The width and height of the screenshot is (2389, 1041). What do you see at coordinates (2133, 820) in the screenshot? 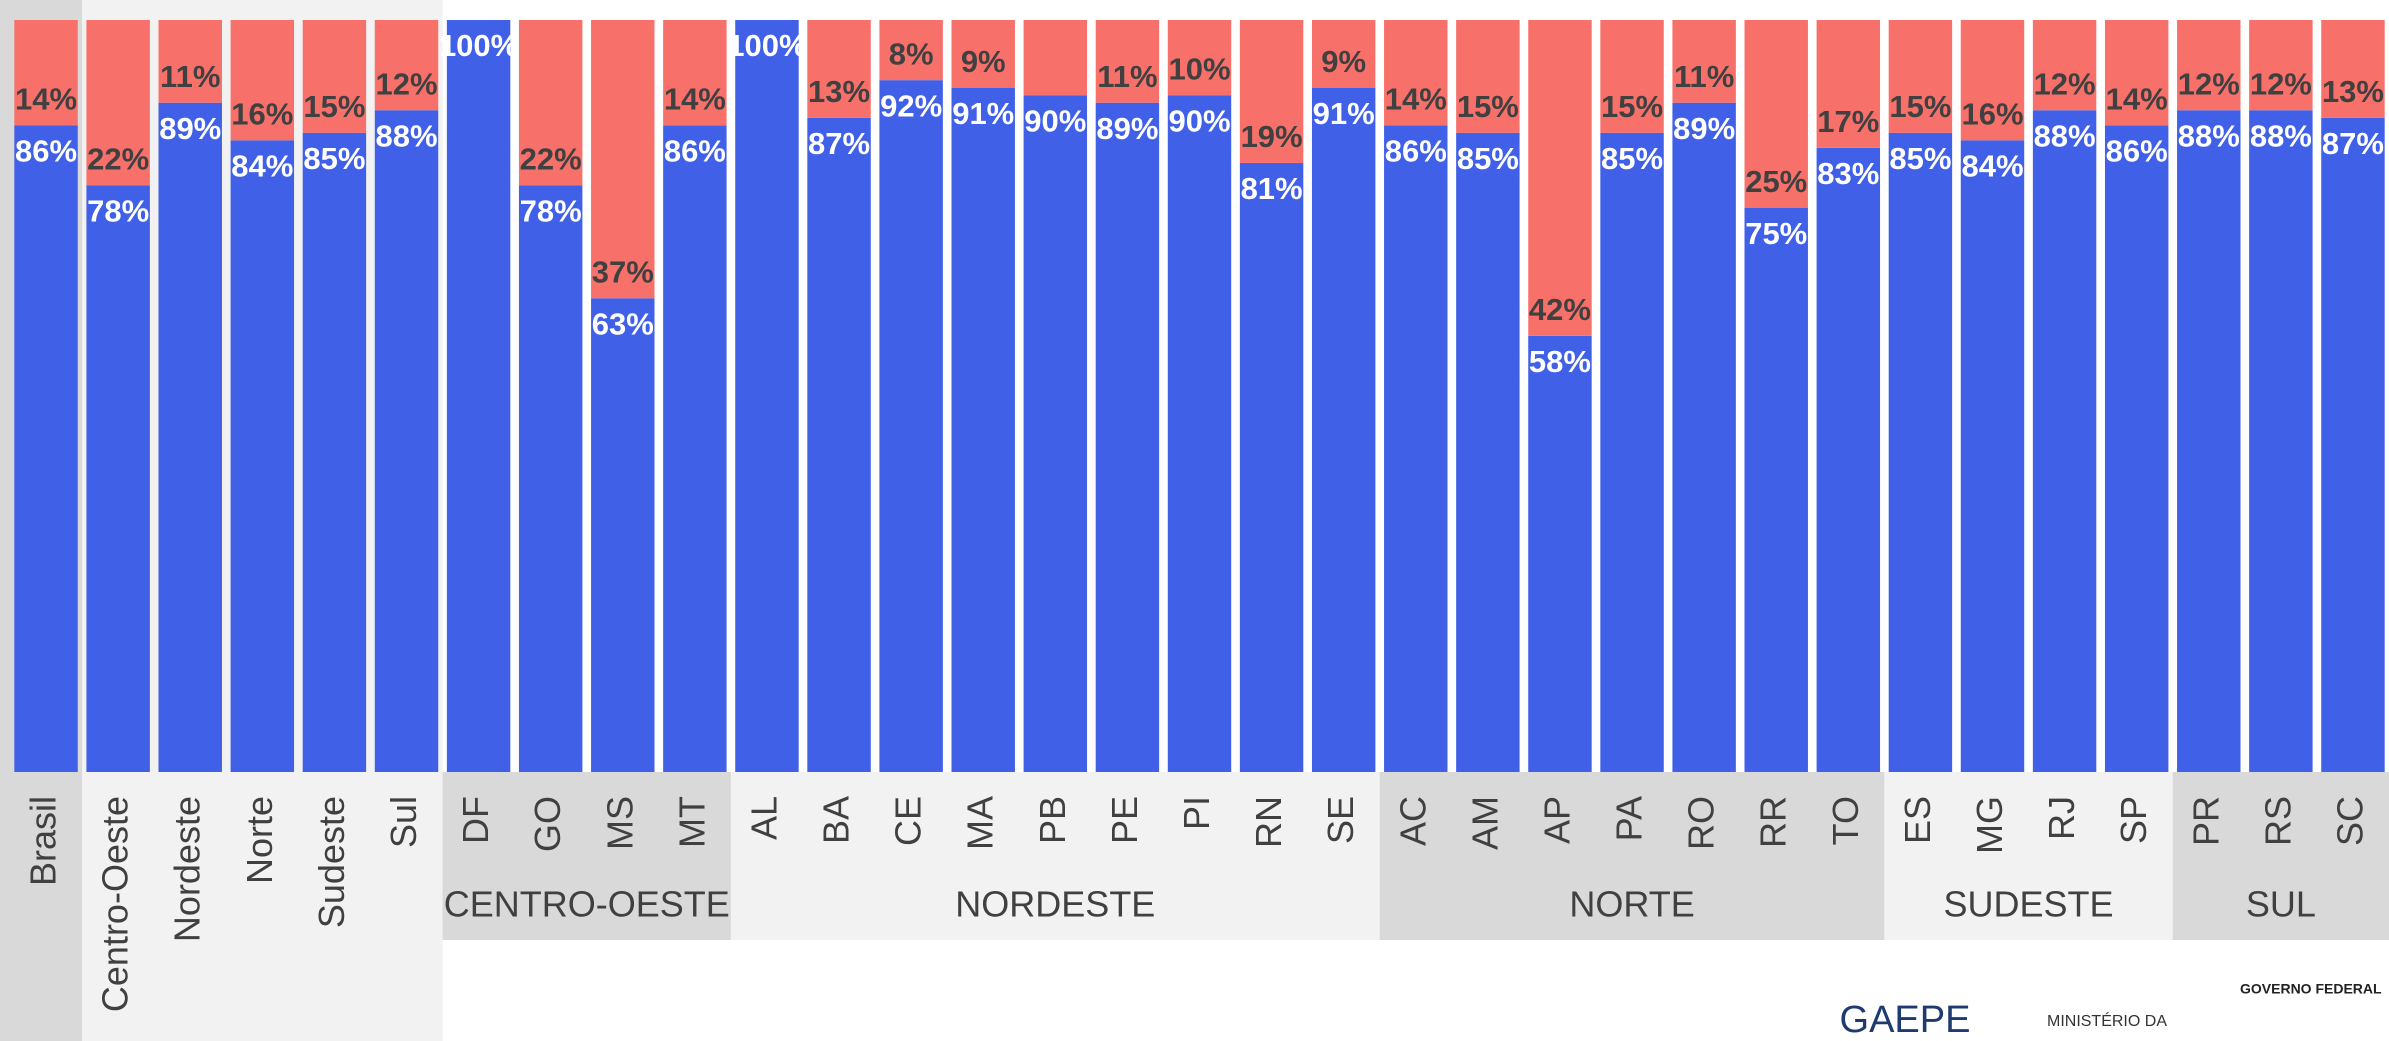
I see `x-tick-label: SP` at bounding box center [2133, 820].